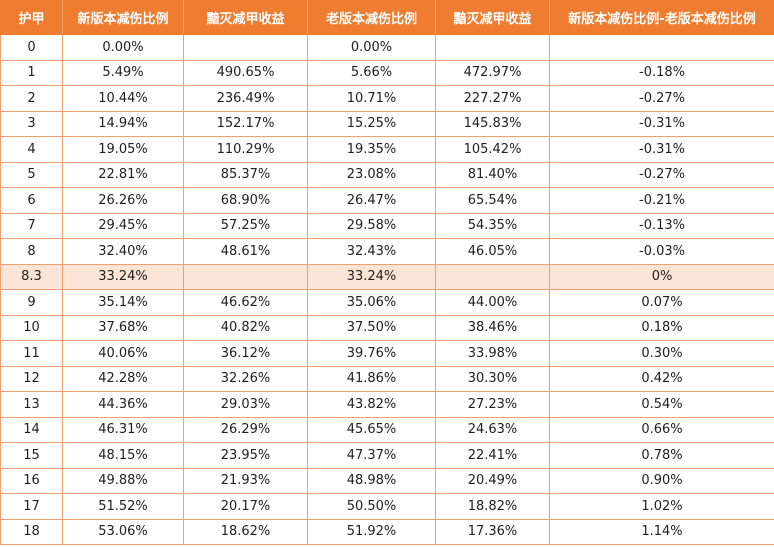  I want to click on cell-old-reduction: 50.50%, so click(371, 506).